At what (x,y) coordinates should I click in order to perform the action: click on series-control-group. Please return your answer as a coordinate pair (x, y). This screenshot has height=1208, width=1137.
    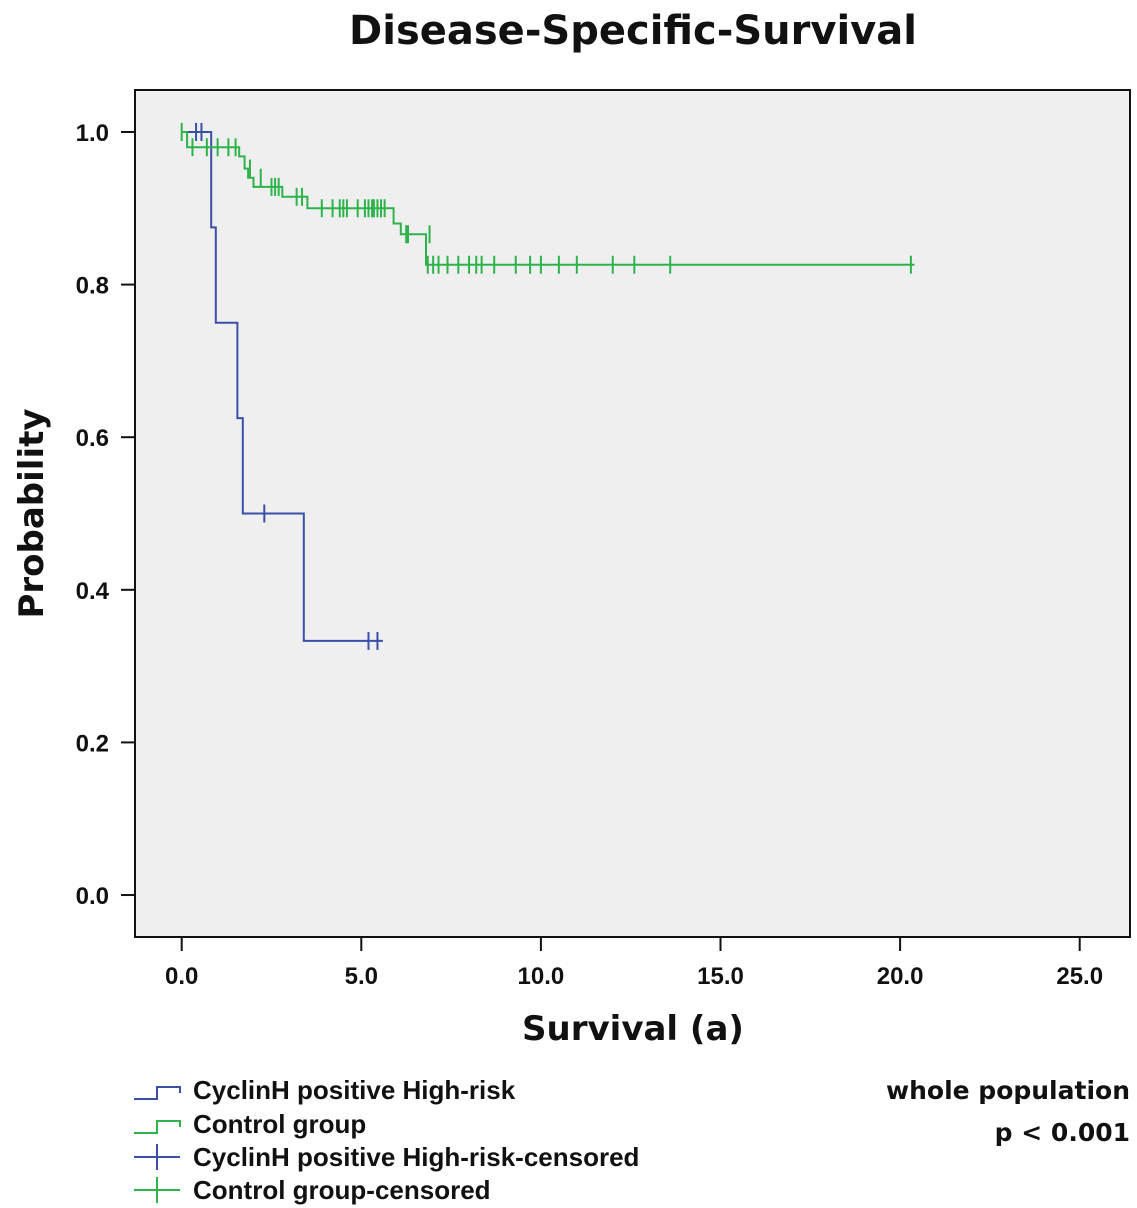
    Looking at the image, I should click on (547, 198).